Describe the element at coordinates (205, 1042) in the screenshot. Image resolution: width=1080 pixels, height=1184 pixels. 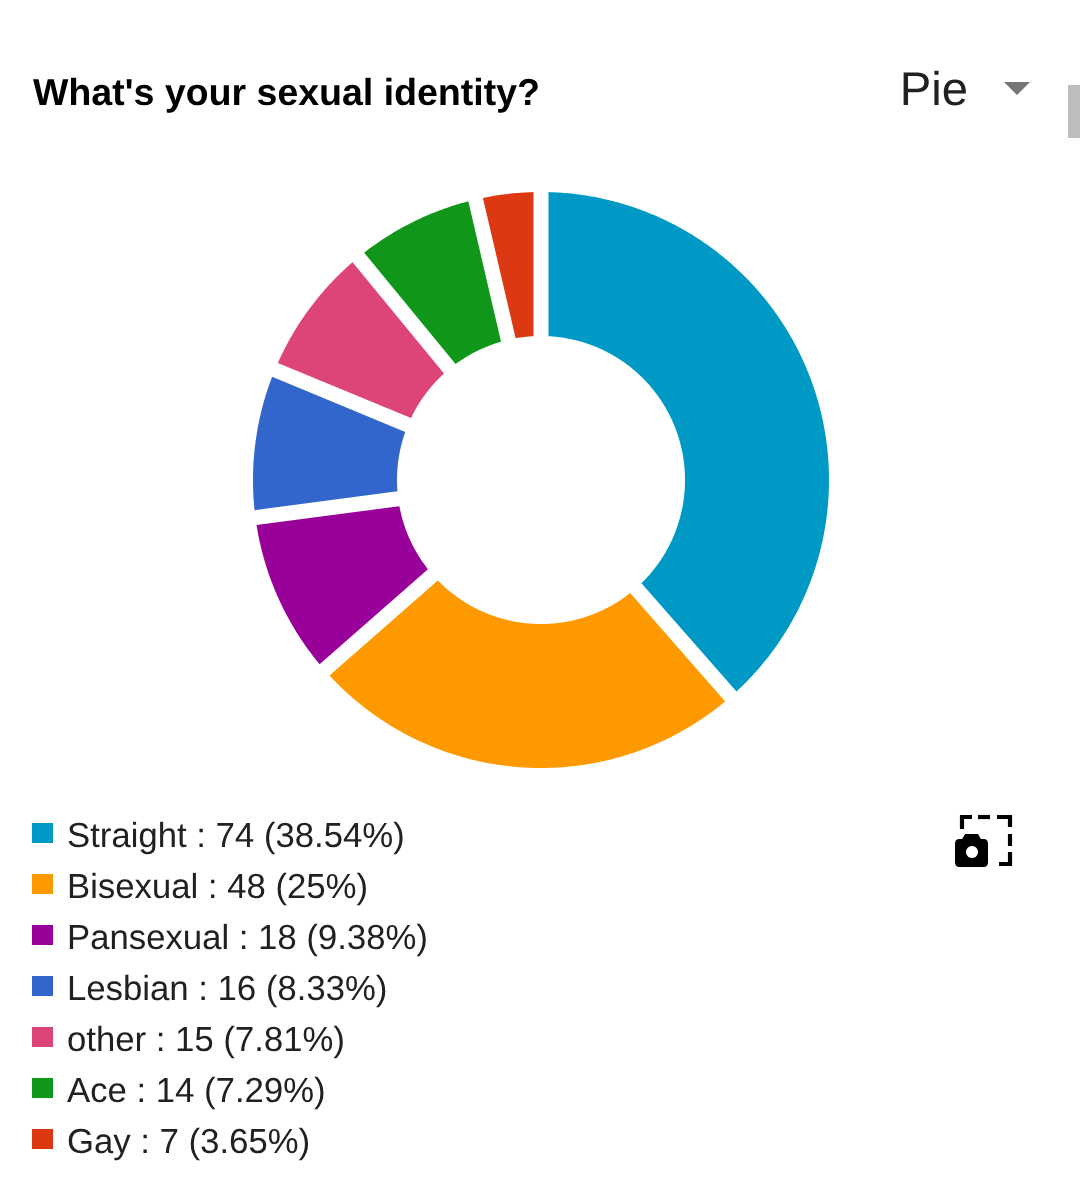
I see `legend-label: other : 15 (7.81%)` at that location.